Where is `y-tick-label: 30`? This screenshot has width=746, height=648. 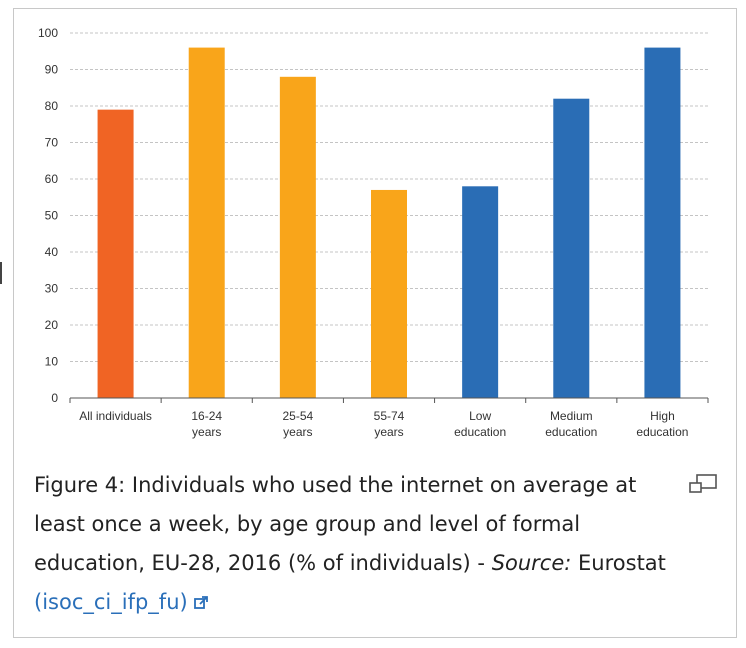 y-tick-label: 30 is located at coordinates (52, 289).